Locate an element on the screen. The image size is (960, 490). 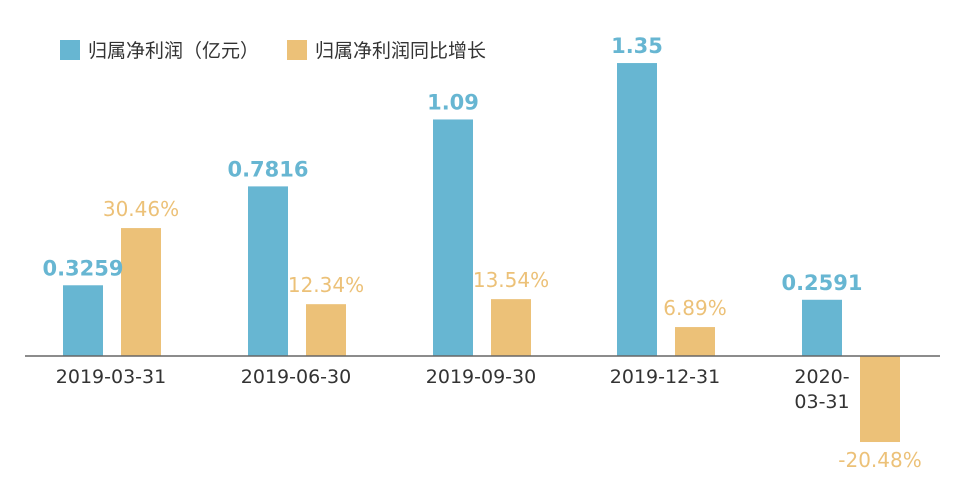
legend-label-net-profit: 归属净利润（亿元） is located at coordinates (173, 51).